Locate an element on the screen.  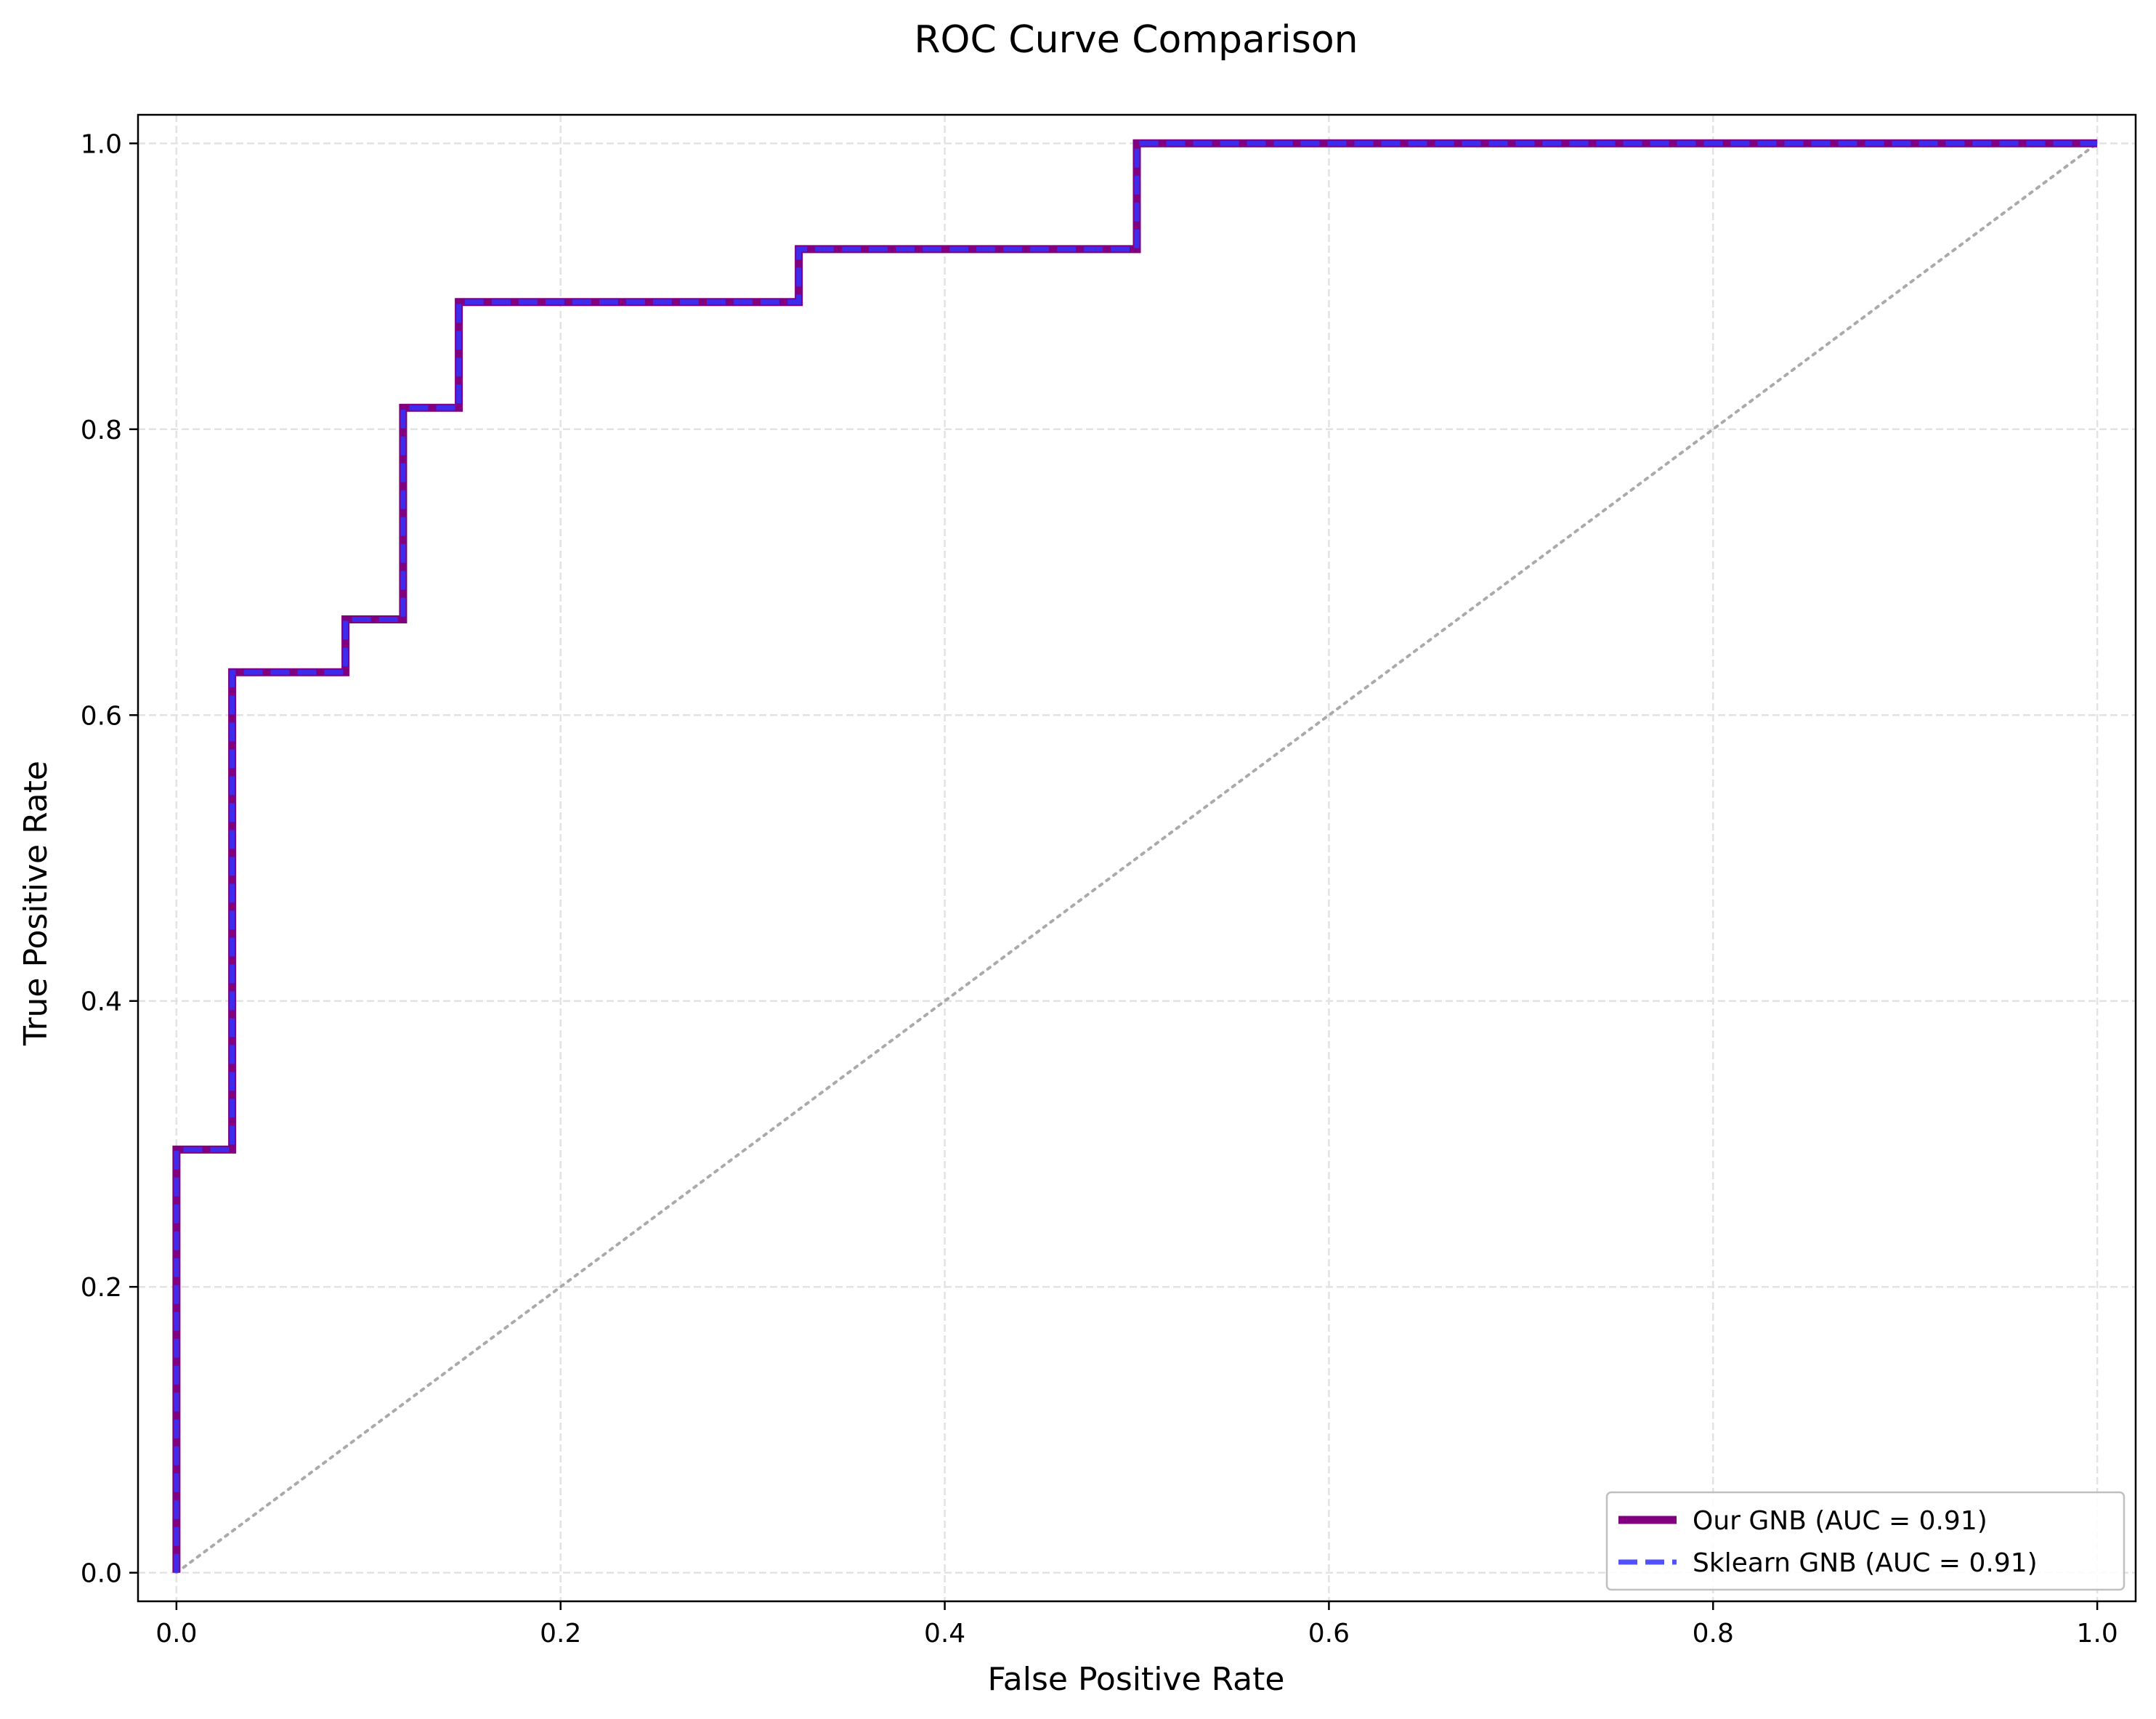
y-tick-label: 0.4 is located at coordinates (101, 1002).